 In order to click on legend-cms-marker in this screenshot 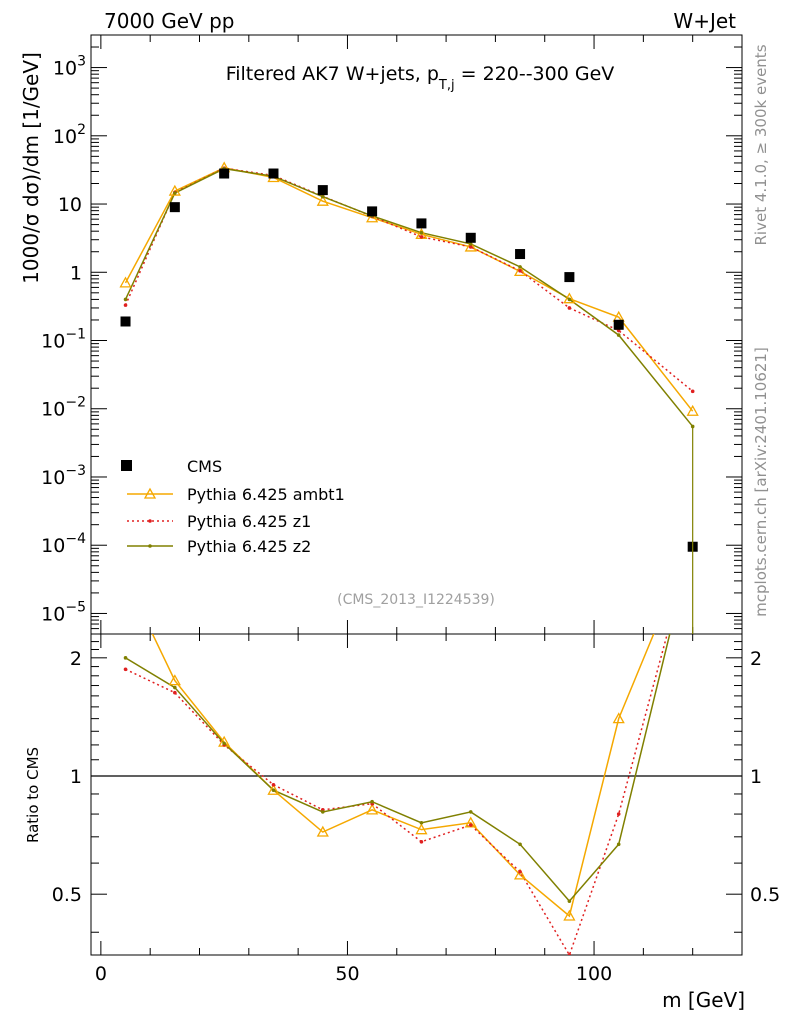, I will do `click(126, 465)`.